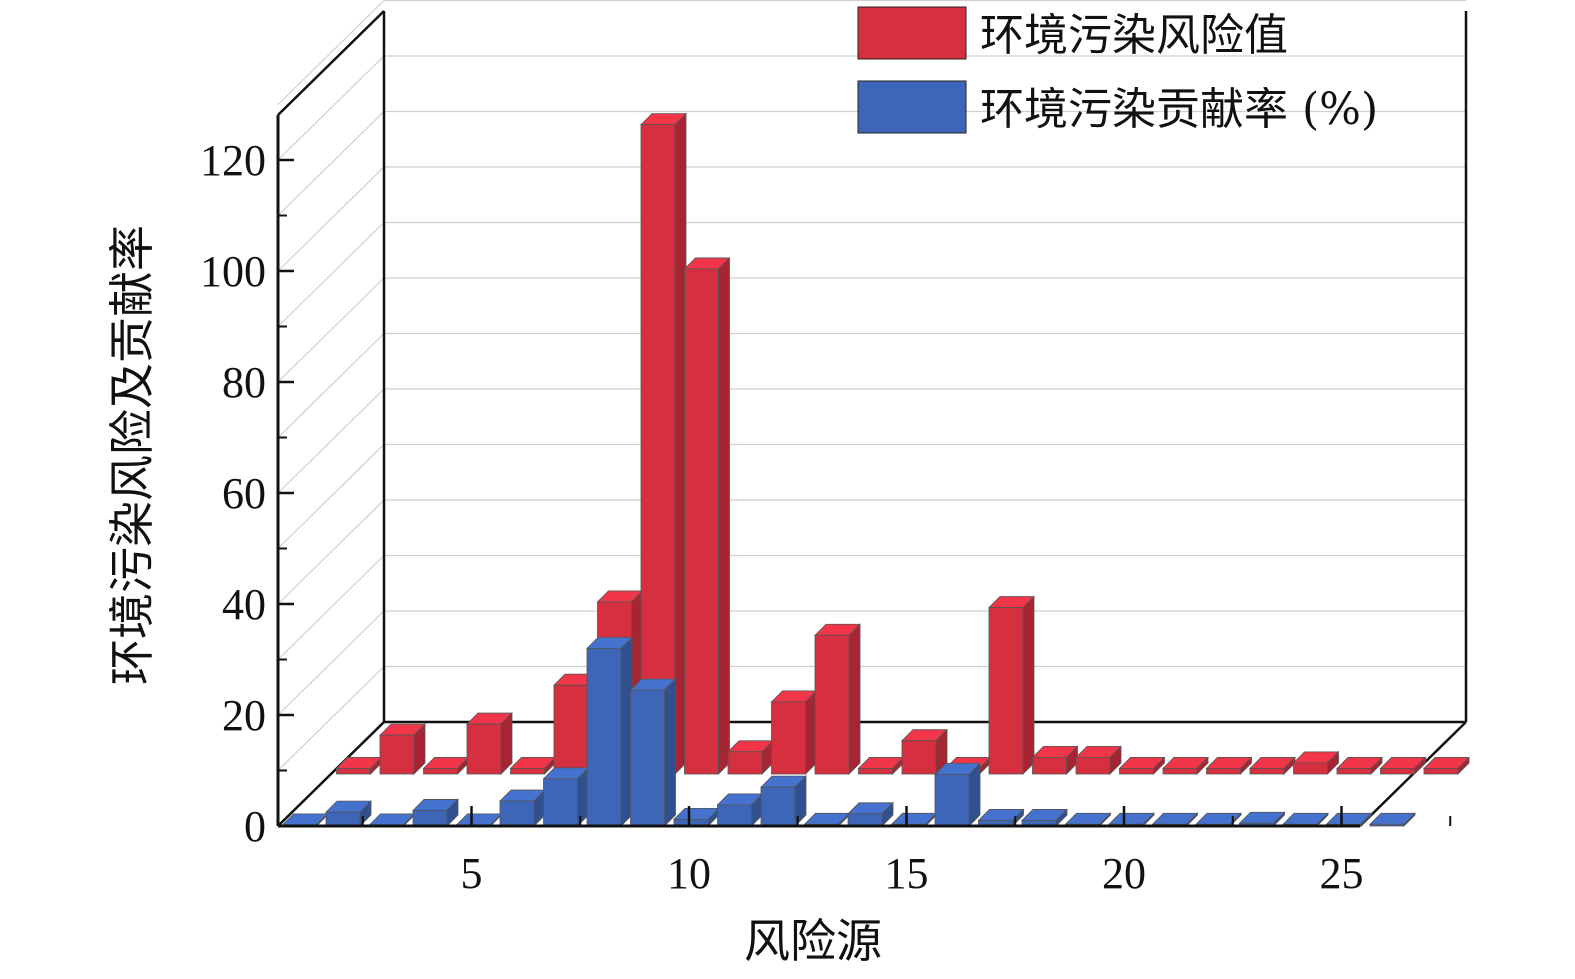 This screenshot has width=1575, height=979. Describe the element at coordinates (1179, 109) in the screenshot. I see `legend-label-contribution: 环境污染贡献率 (%)` at that location.